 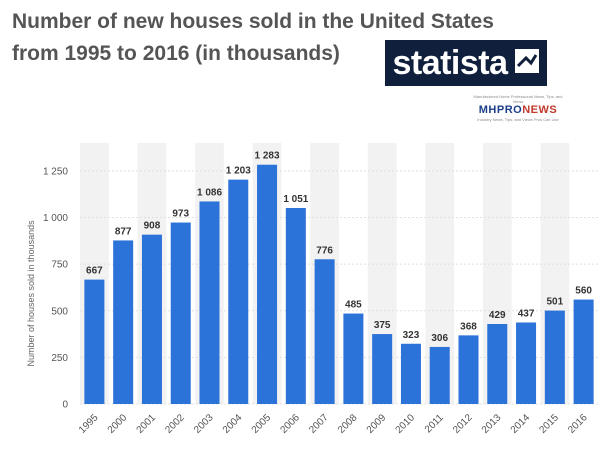 I want to click on y-axis-ticks: 0 250 500 750 1 000 1 250, so click(x=55, y=288).